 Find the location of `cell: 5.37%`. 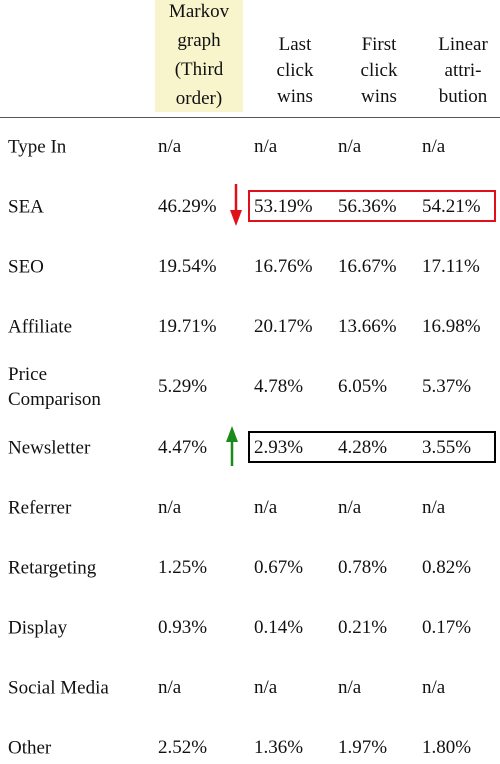

cell: 5.37% is located at coordinates (447, 387).